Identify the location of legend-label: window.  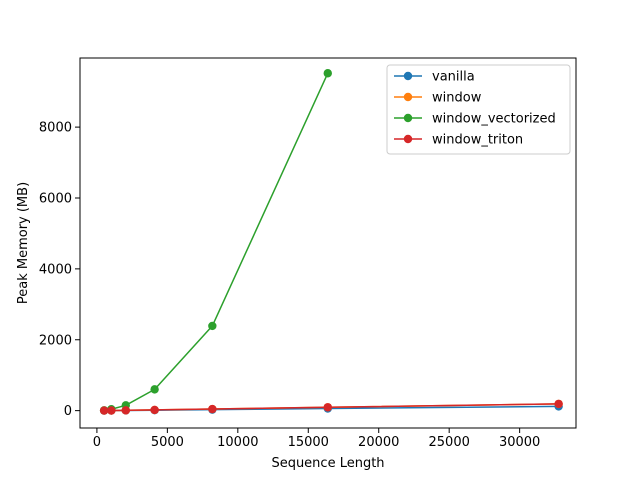
(457, 98).